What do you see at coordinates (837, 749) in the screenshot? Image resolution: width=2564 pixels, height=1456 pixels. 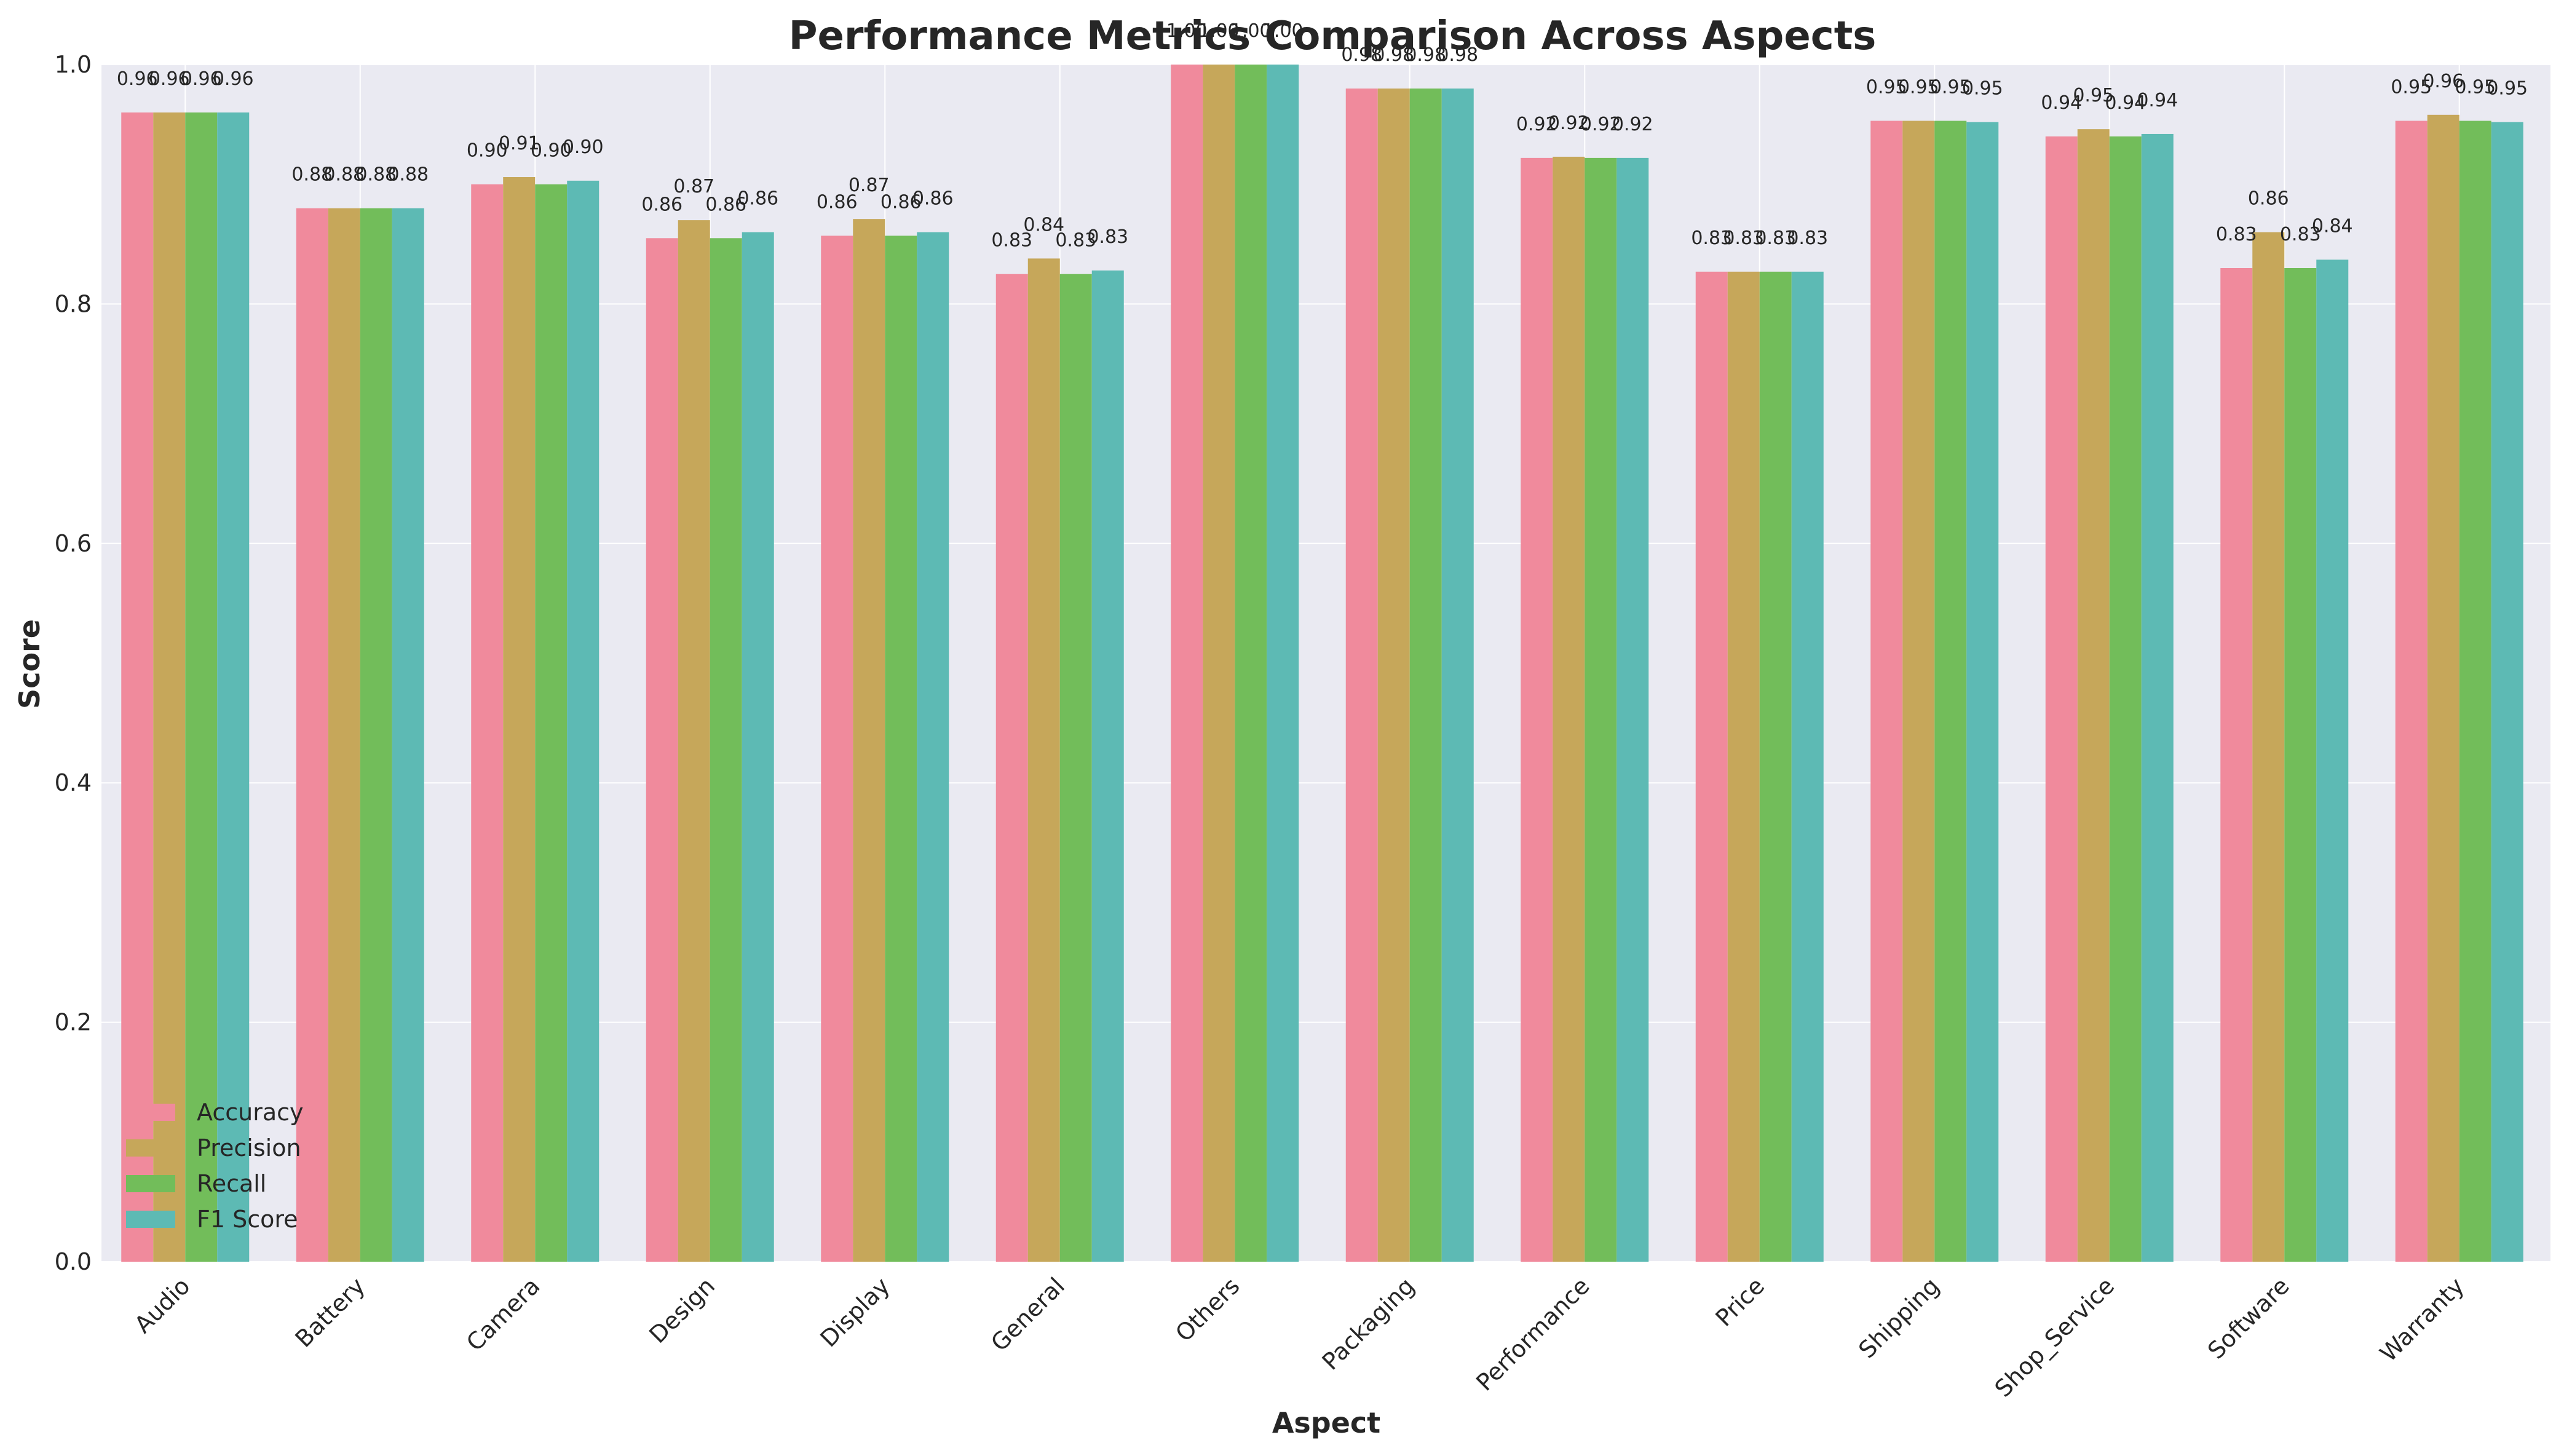 I see `bar-accuracy-display` at bounding box center [837, 749].